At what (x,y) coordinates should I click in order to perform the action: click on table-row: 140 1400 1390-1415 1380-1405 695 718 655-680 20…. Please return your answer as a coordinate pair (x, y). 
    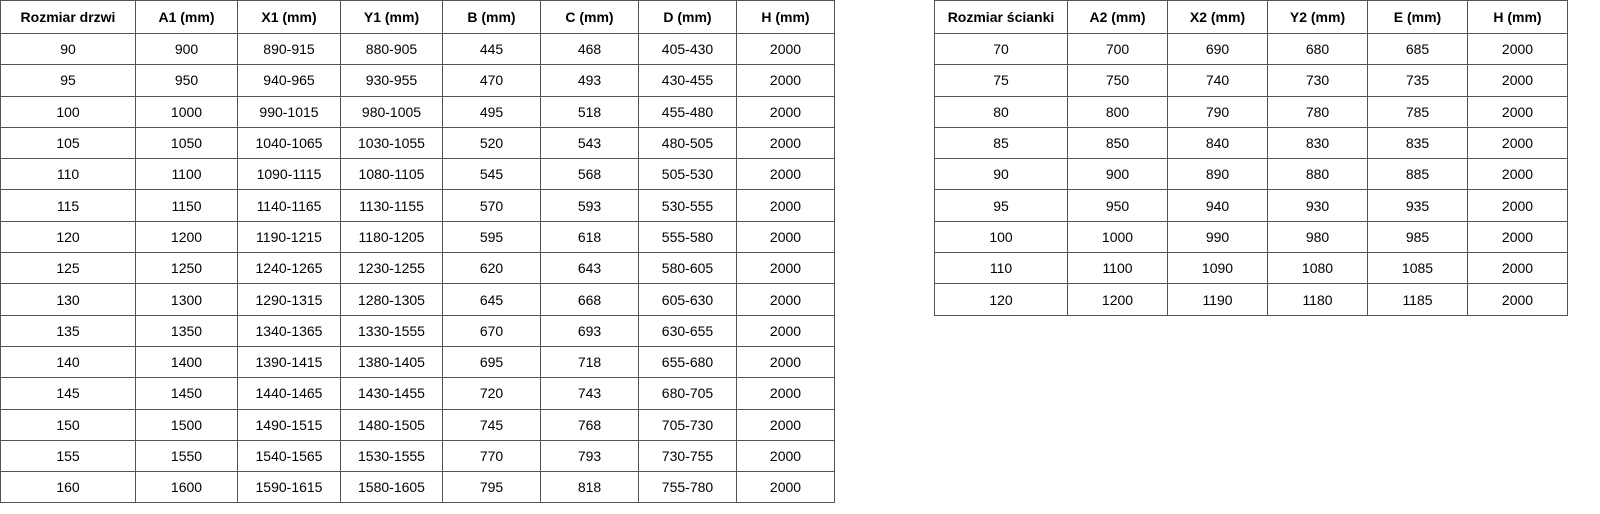
    Looking at the image, I should click on (417, 362).